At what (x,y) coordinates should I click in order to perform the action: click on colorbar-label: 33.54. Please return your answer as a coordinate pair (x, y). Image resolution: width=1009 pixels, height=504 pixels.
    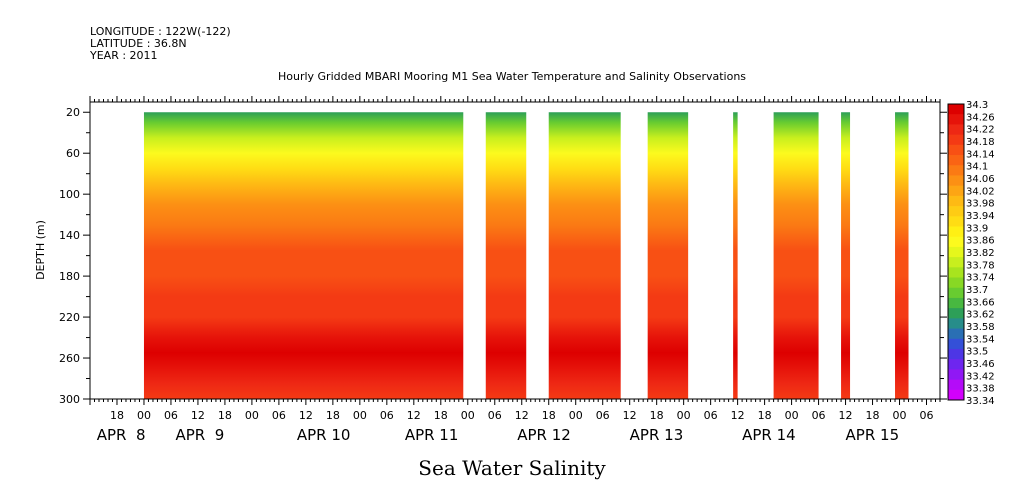
    Looking at the image, I should click on (980, 339).